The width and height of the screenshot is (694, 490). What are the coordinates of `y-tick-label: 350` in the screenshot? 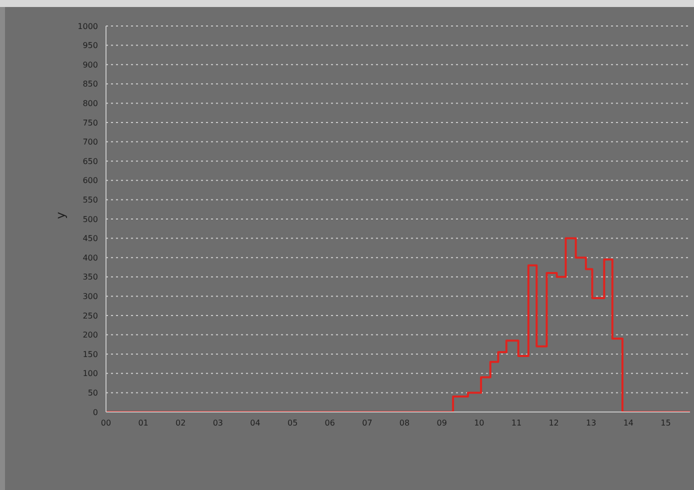 It's located at (90, 277).